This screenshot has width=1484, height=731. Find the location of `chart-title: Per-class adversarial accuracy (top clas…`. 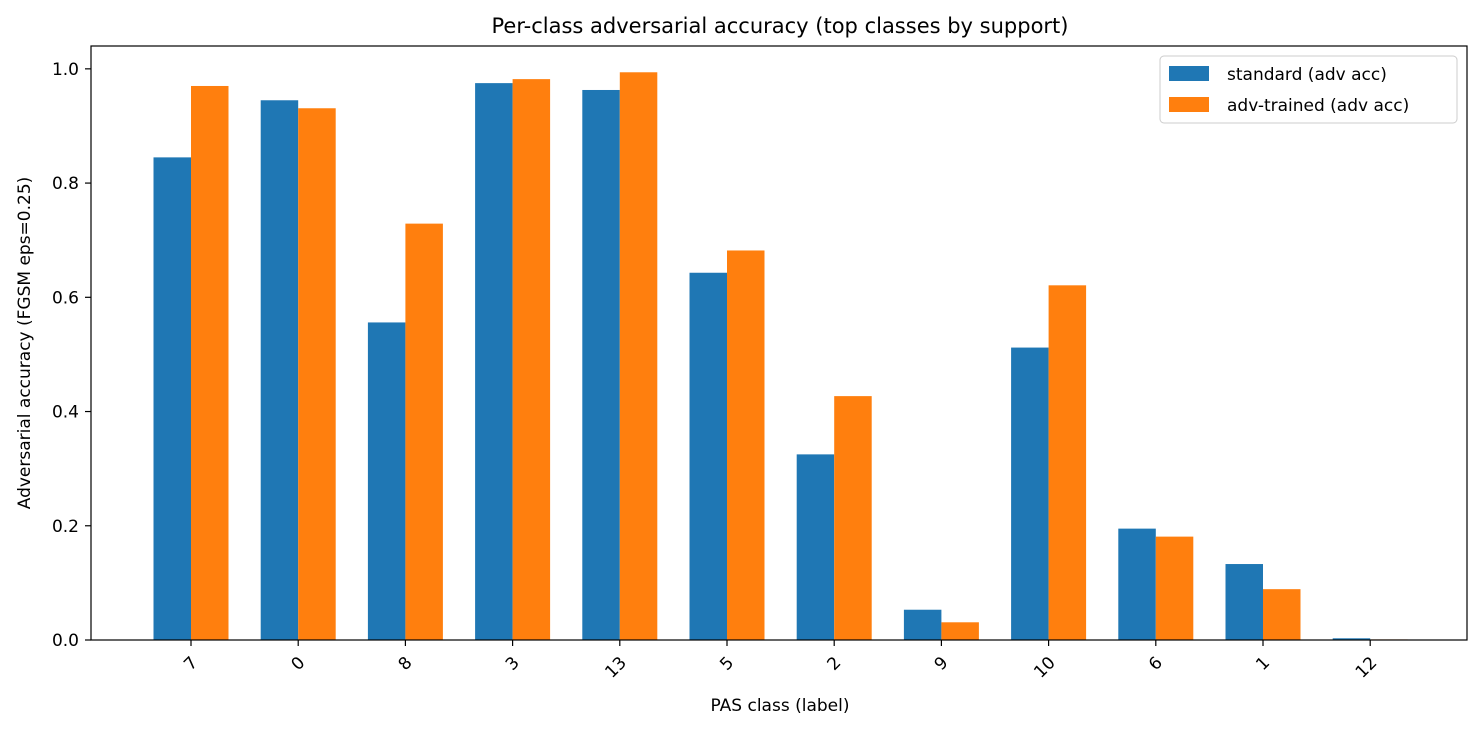

chart-title: Per-class adversarial accuracy (top clas… is located at coordinates (780, 26).